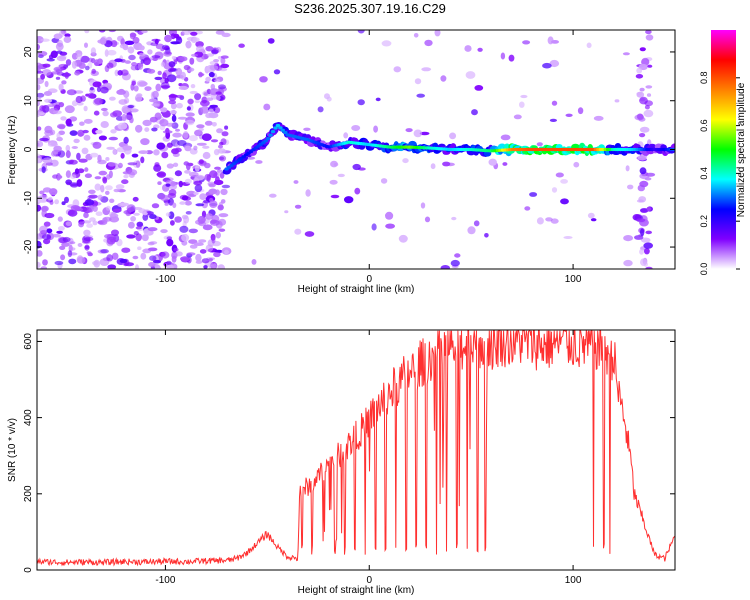  Describe the element at coordinates (285, 132) in the screenshot. I see `spectrogram-track-core` at that location.